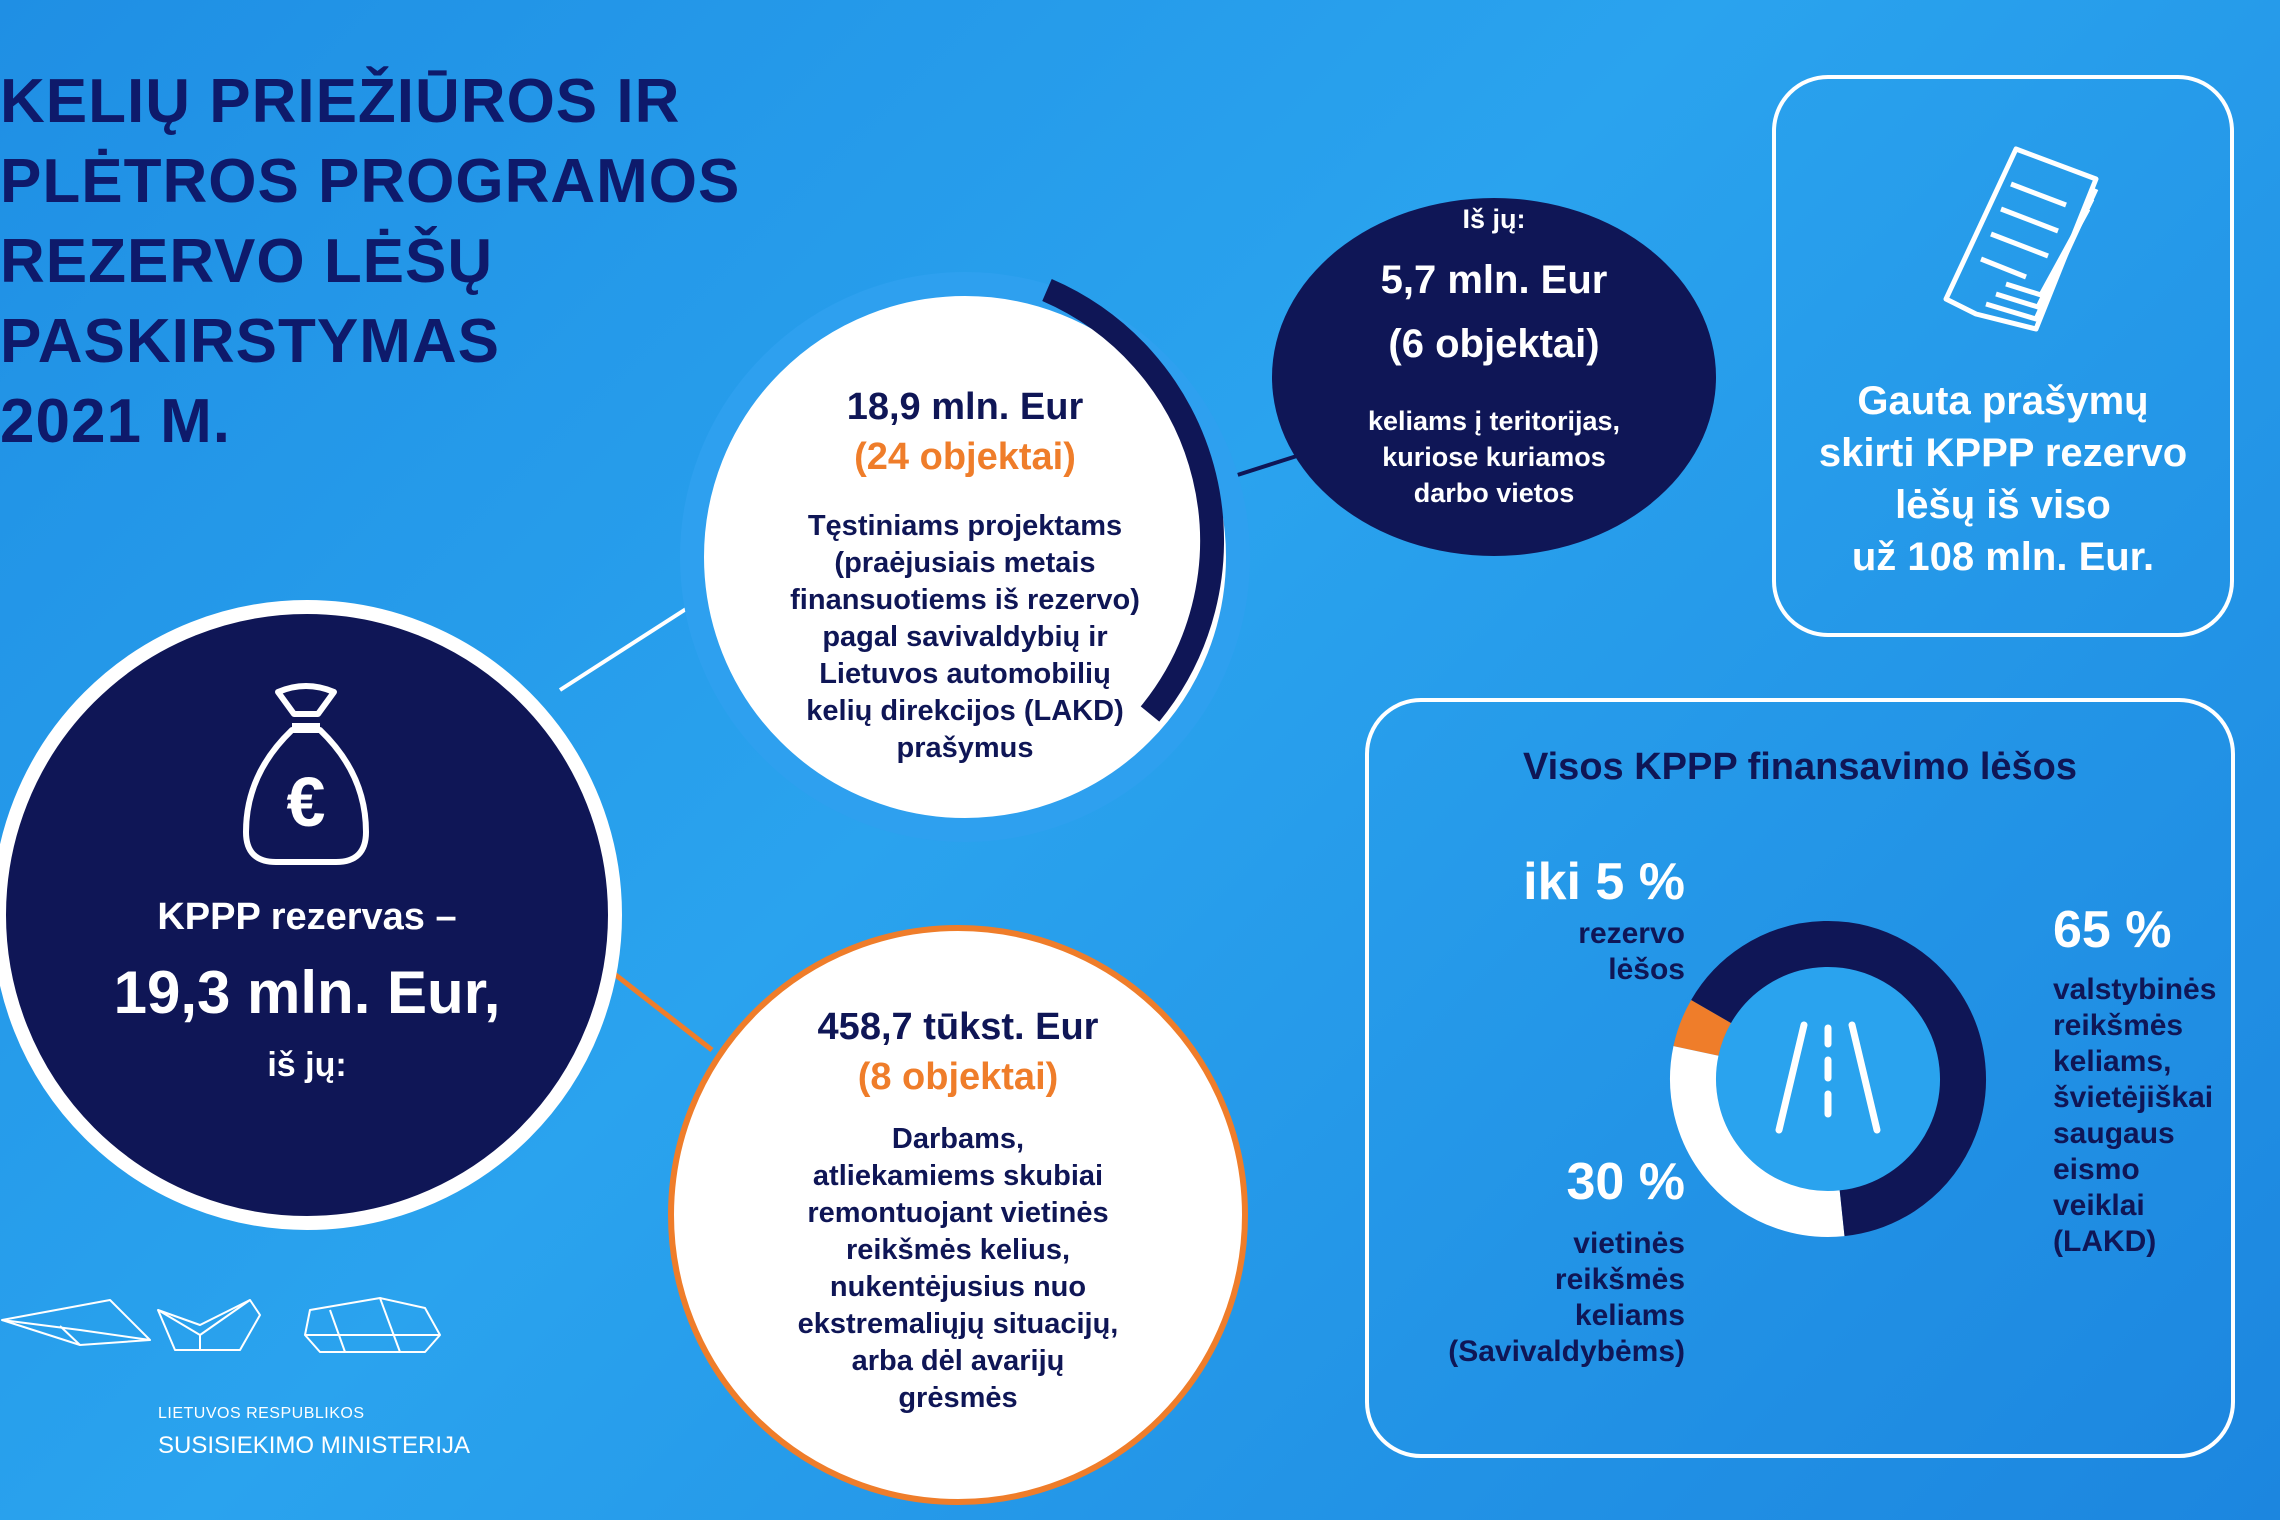 The image size is (2280, 1520). Describe the element at coordinates (2112, 930) in the screenshot. I see `state-percent: 65 %` at that location.